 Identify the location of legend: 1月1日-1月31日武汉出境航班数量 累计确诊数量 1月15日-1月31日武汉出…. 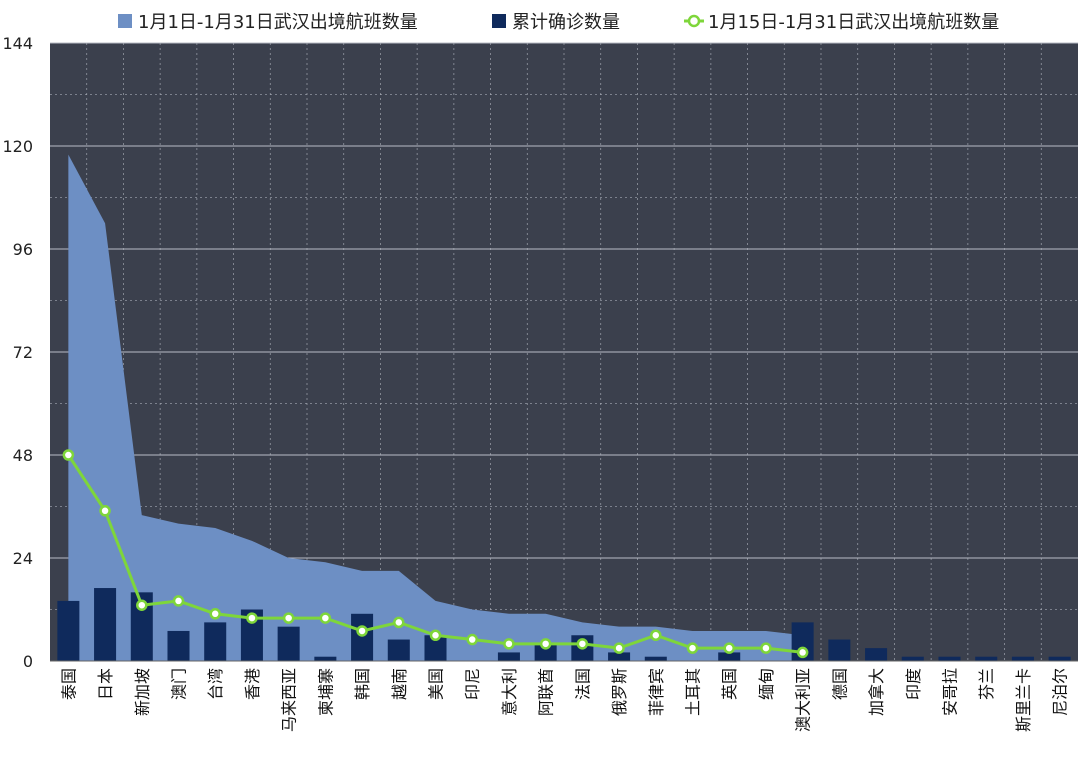
(558, 22).